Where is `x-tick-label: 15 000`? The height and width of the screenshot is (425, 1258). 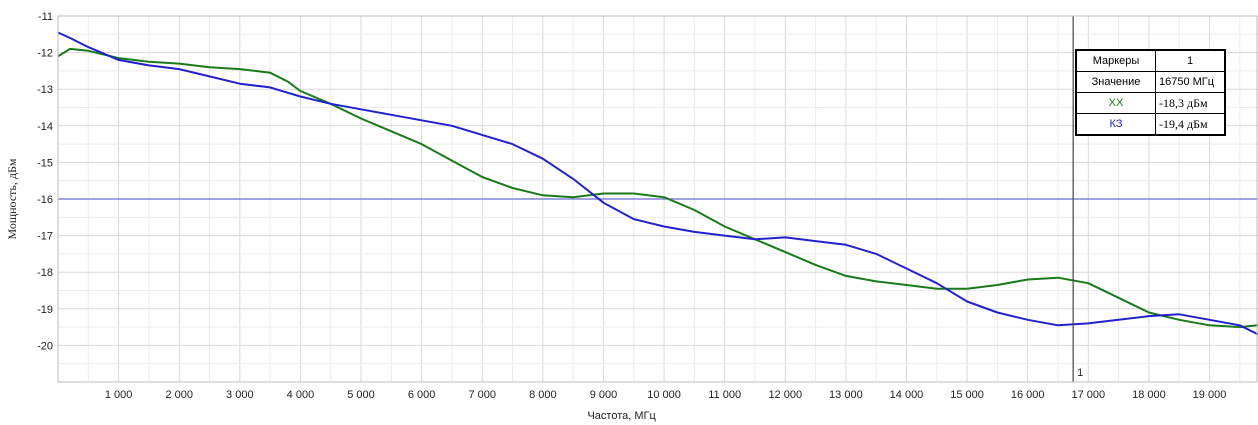 x-tick-label: 15 000 is located at coordinates (967, 395).